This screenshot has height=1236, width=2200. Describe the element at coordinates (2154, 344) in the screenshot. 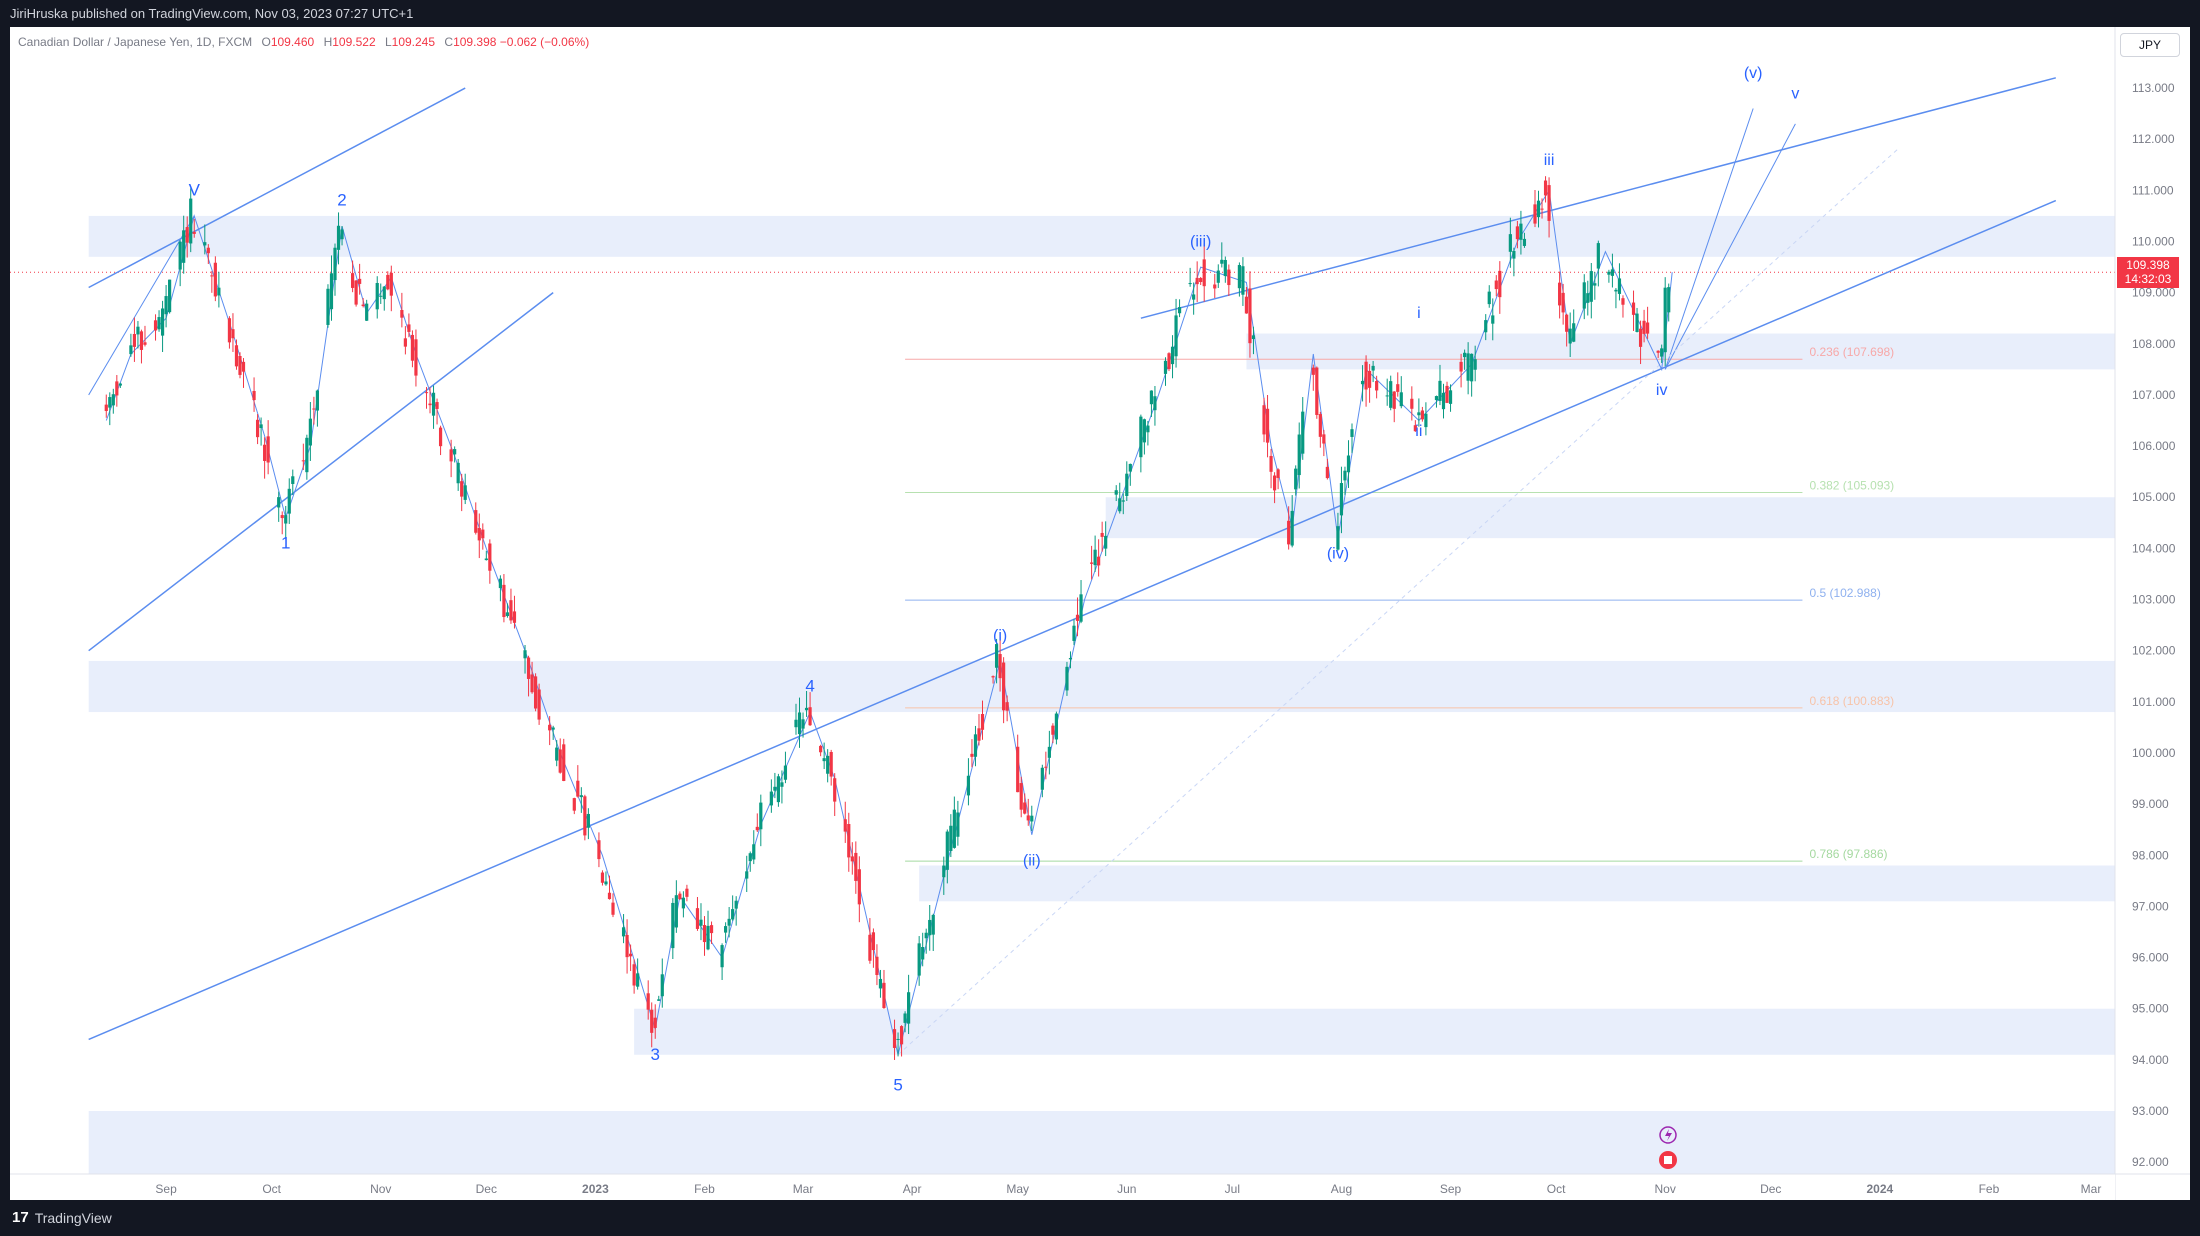

I see `price-axis-tick-label: 108.000` at that location.